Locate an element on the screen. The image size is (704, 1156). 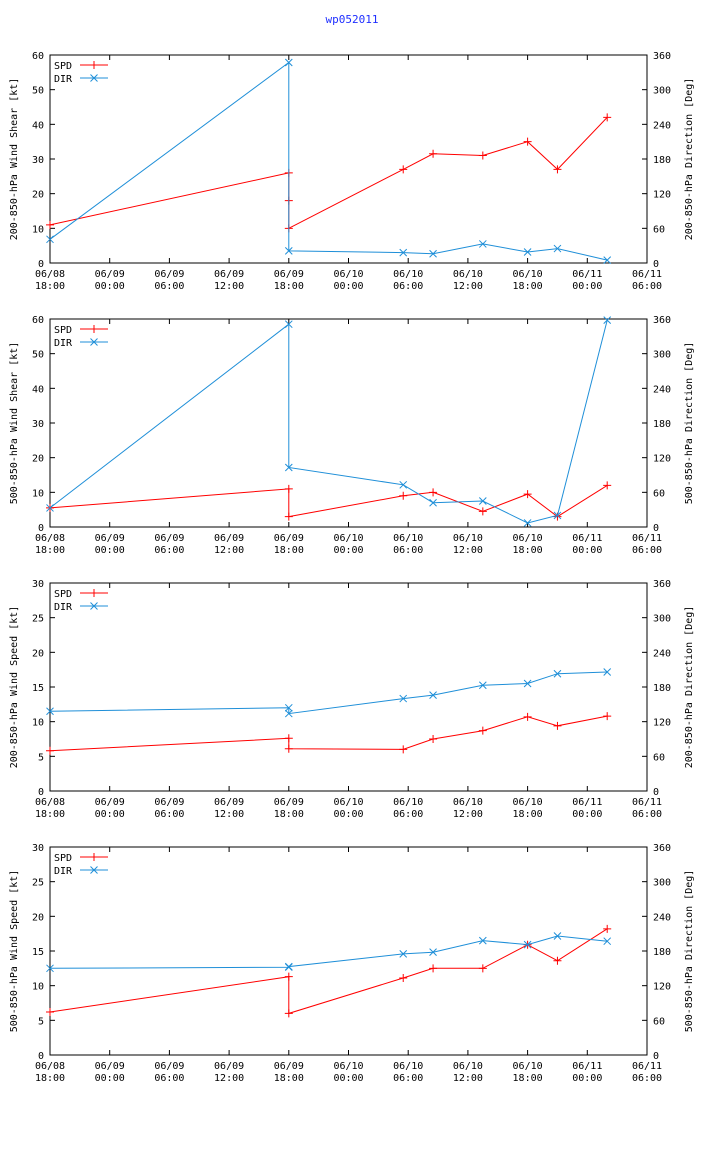
y-tick-label-left: 50 is located at coordinates (38, 355).